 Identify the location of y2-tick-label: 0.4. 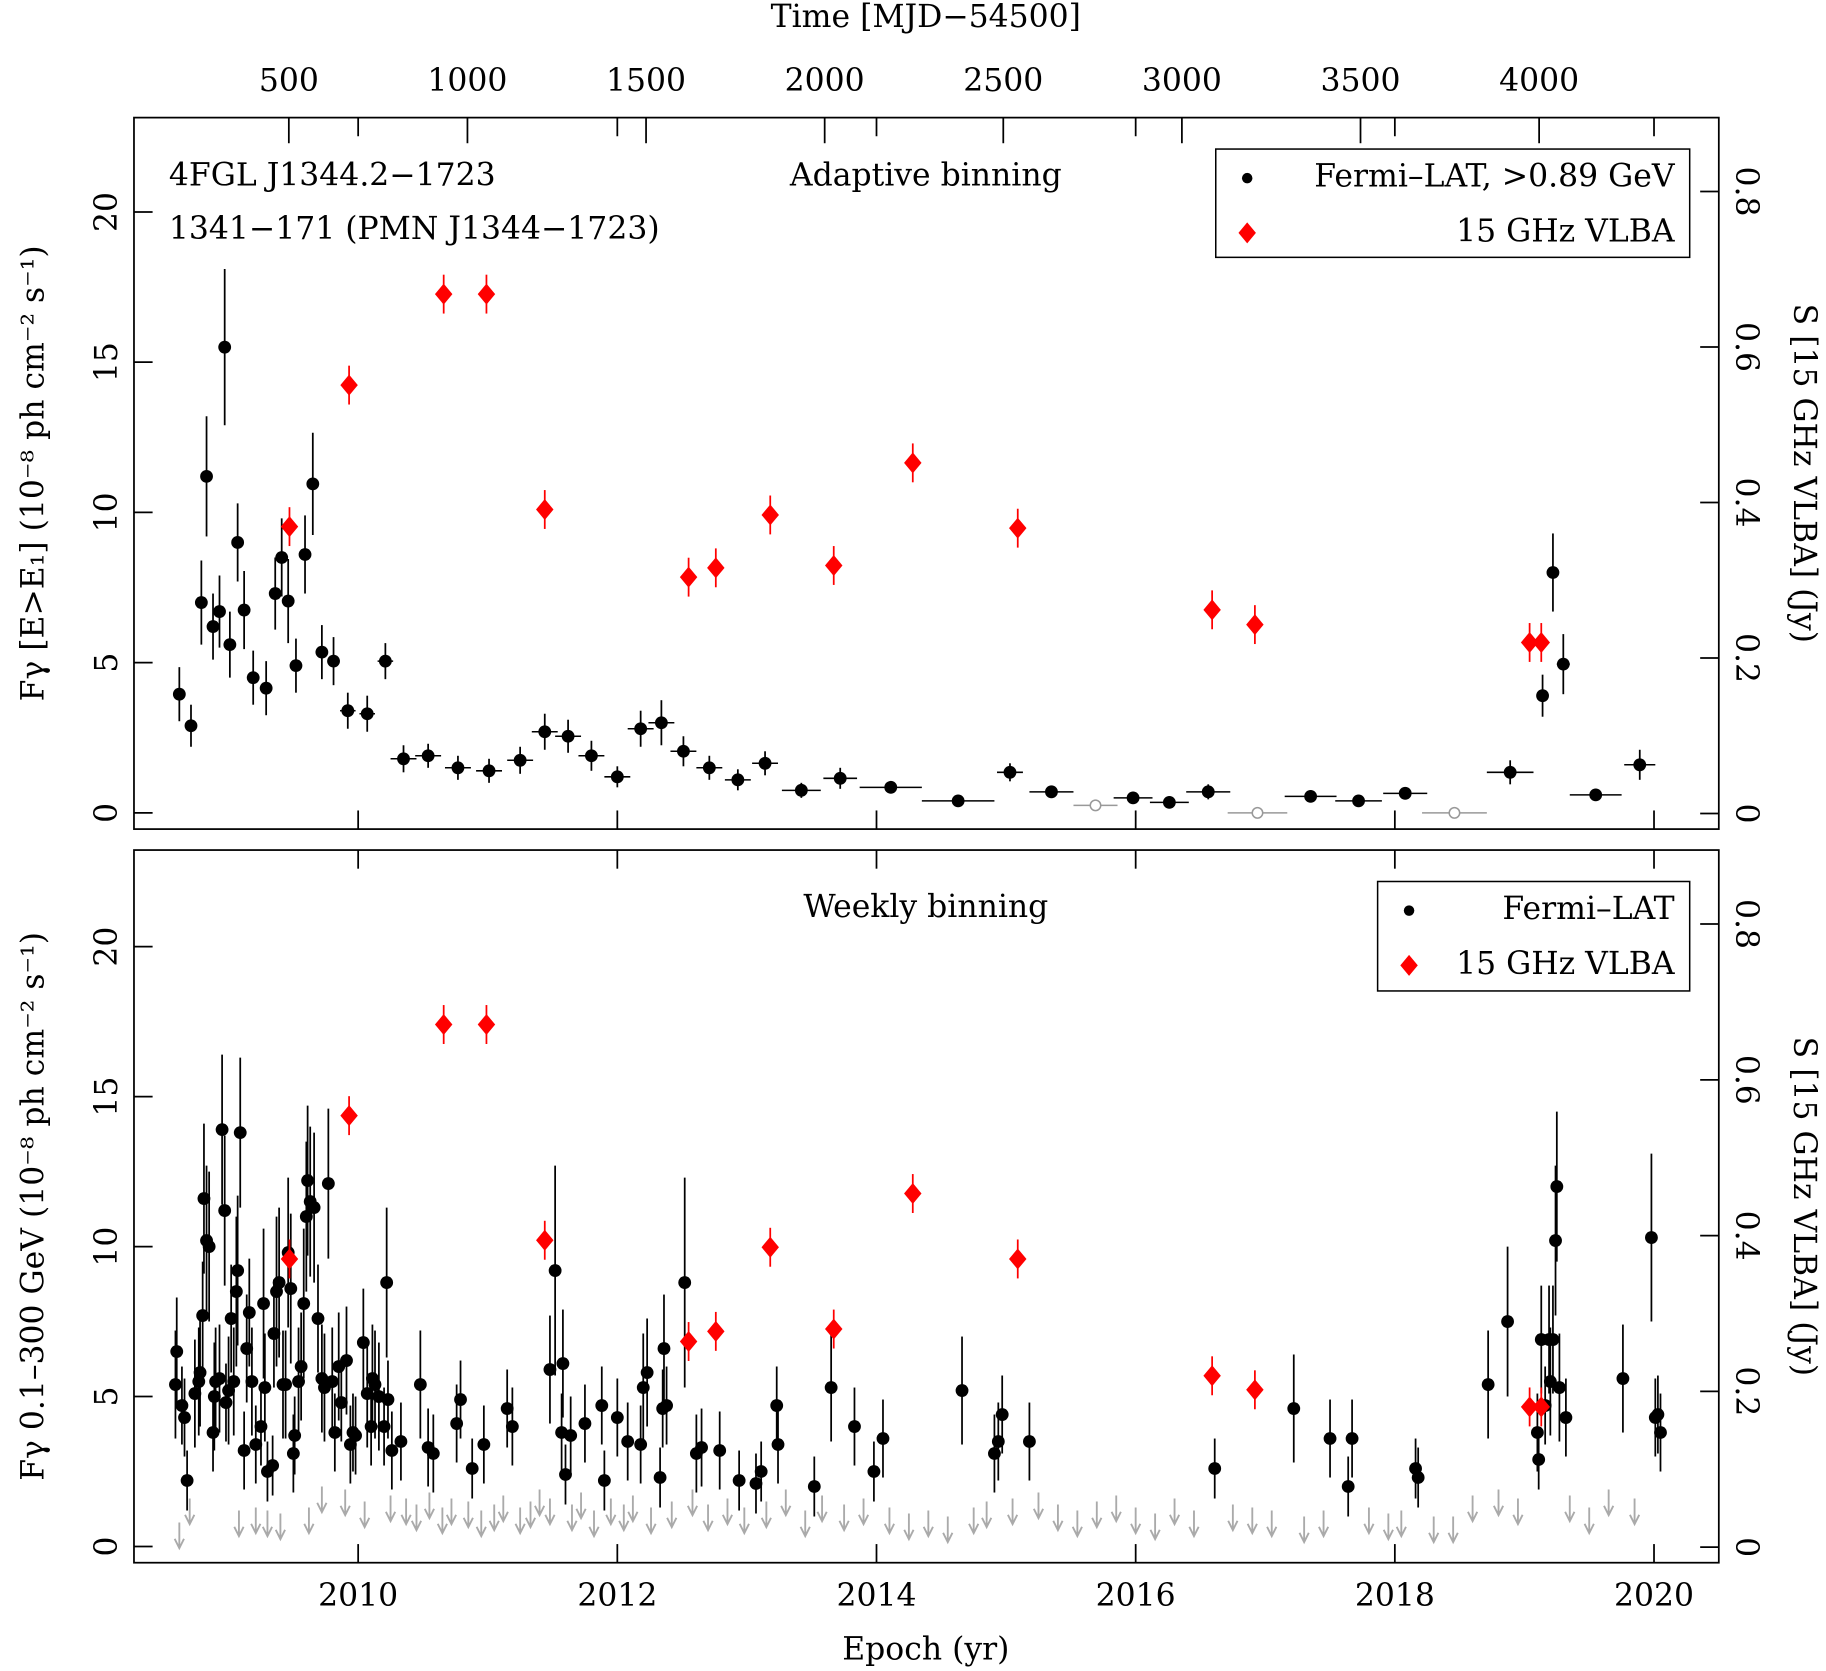
(1746, 1236).